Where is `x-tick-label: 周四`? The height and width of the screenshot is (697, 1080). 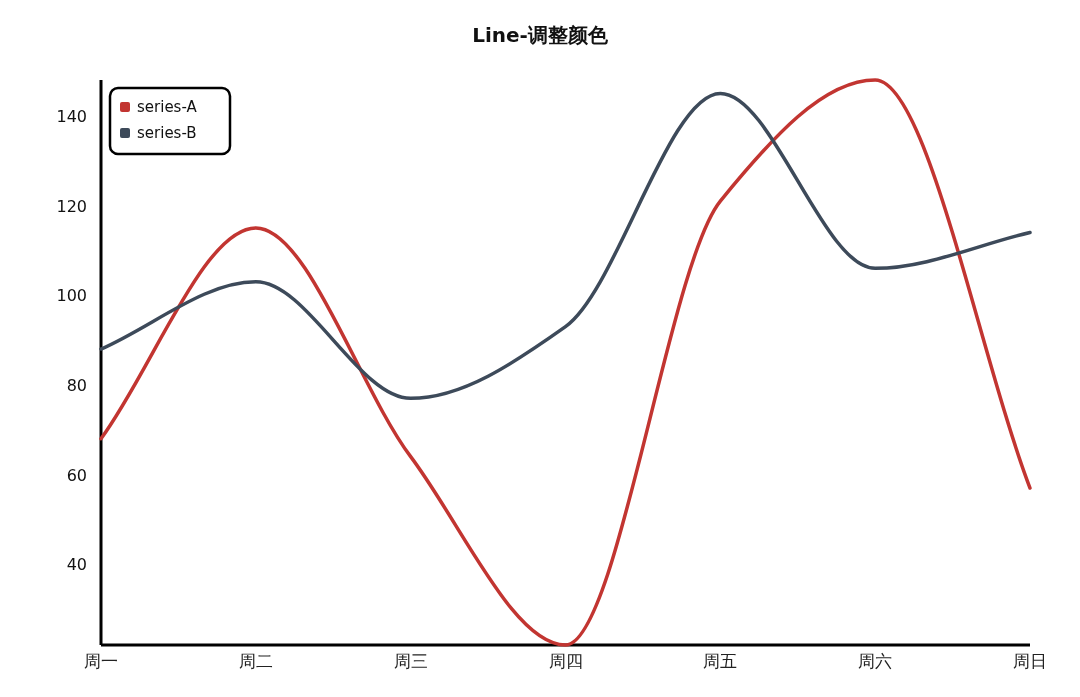
x-tick-label: 周四 is located at coordinates (565, 661).